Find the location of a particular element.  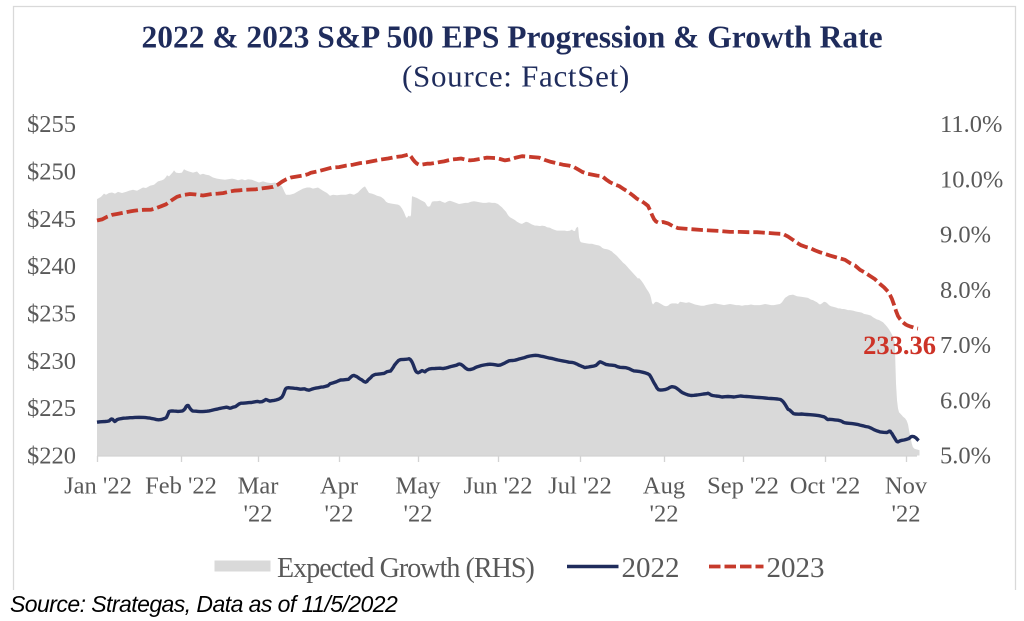

svg-text: $225 is located at coordinates (51, 408).